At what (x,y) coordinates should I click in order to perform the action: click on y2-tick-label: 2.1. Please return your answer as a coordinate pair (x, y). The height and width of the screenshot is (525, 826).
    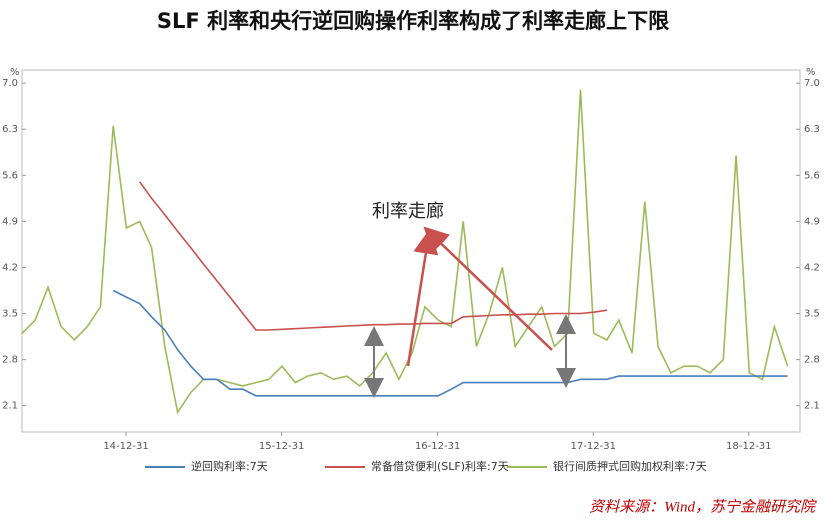
    Looking at the image, I should click on (812, 406).